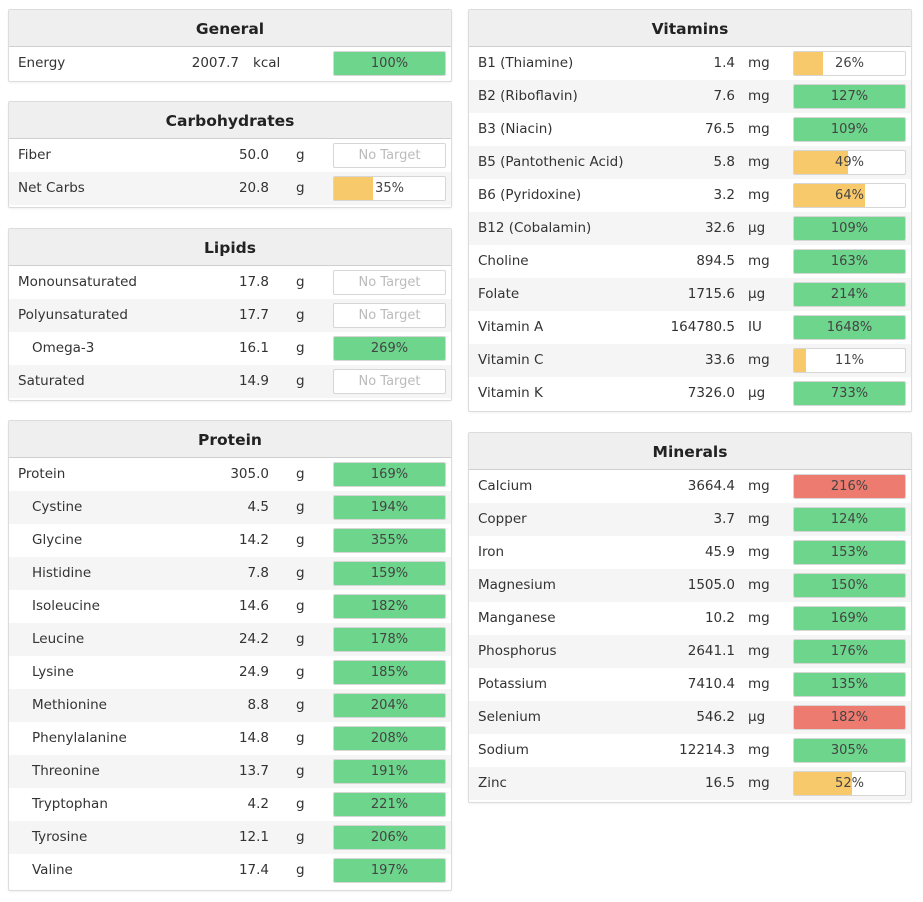 The width and height of the screenshot is (923, 902). I want to click on target-progress-bar: 159%, so click(389, 573).